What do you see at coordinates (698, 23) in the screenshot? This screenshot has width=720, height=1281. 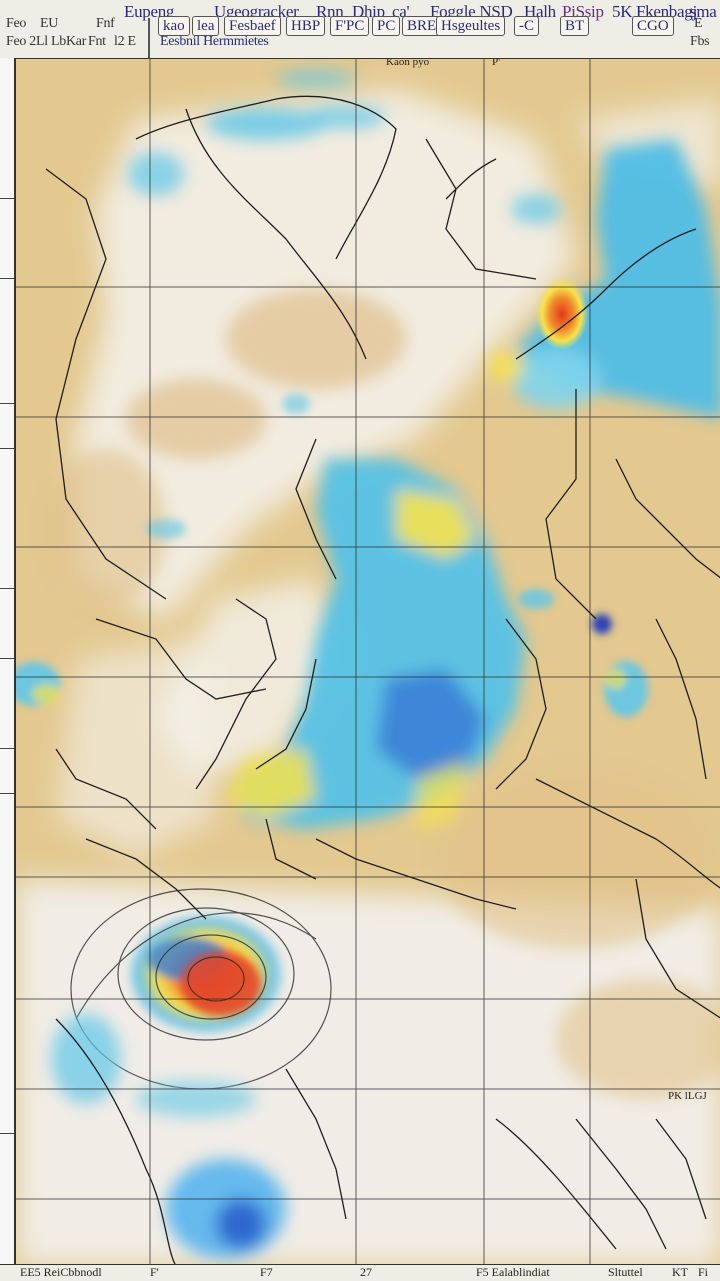 I see `toolbar-button-e: E` at bounding box center [698, 23].